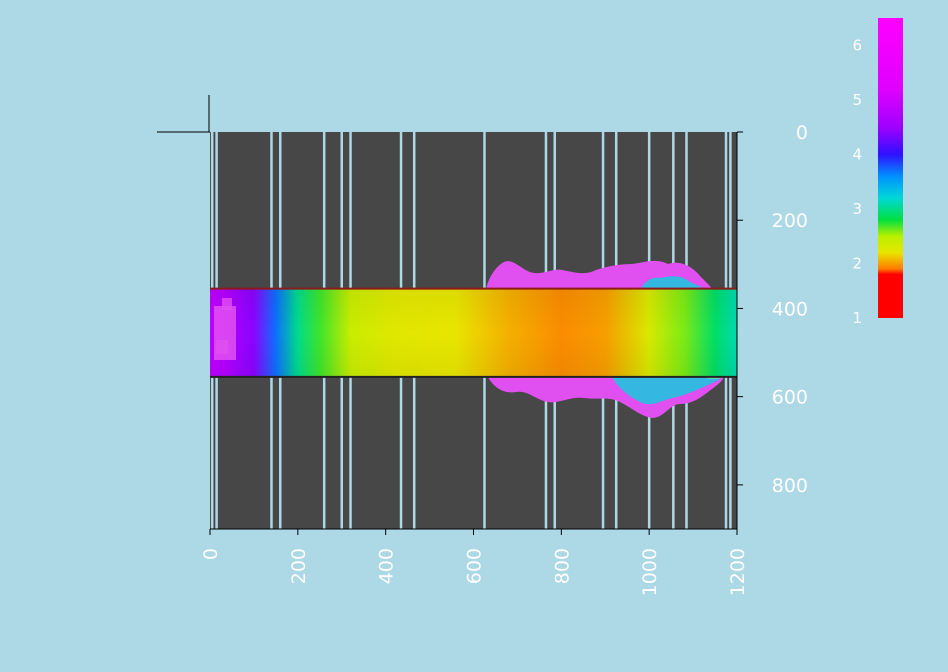  Describe the element at coordinates (857, 263) in the screenshot. I see `colorbar-tick-label: 2` at that location.